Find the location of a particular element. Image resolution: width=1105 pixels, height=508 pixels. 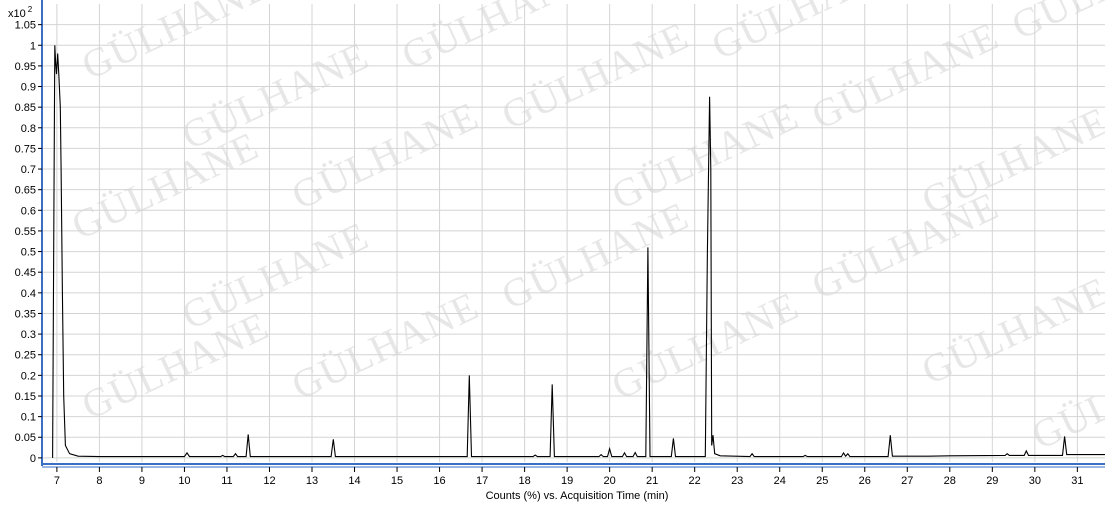

x-tick-label: 21 is located at coordinates (652, 481).